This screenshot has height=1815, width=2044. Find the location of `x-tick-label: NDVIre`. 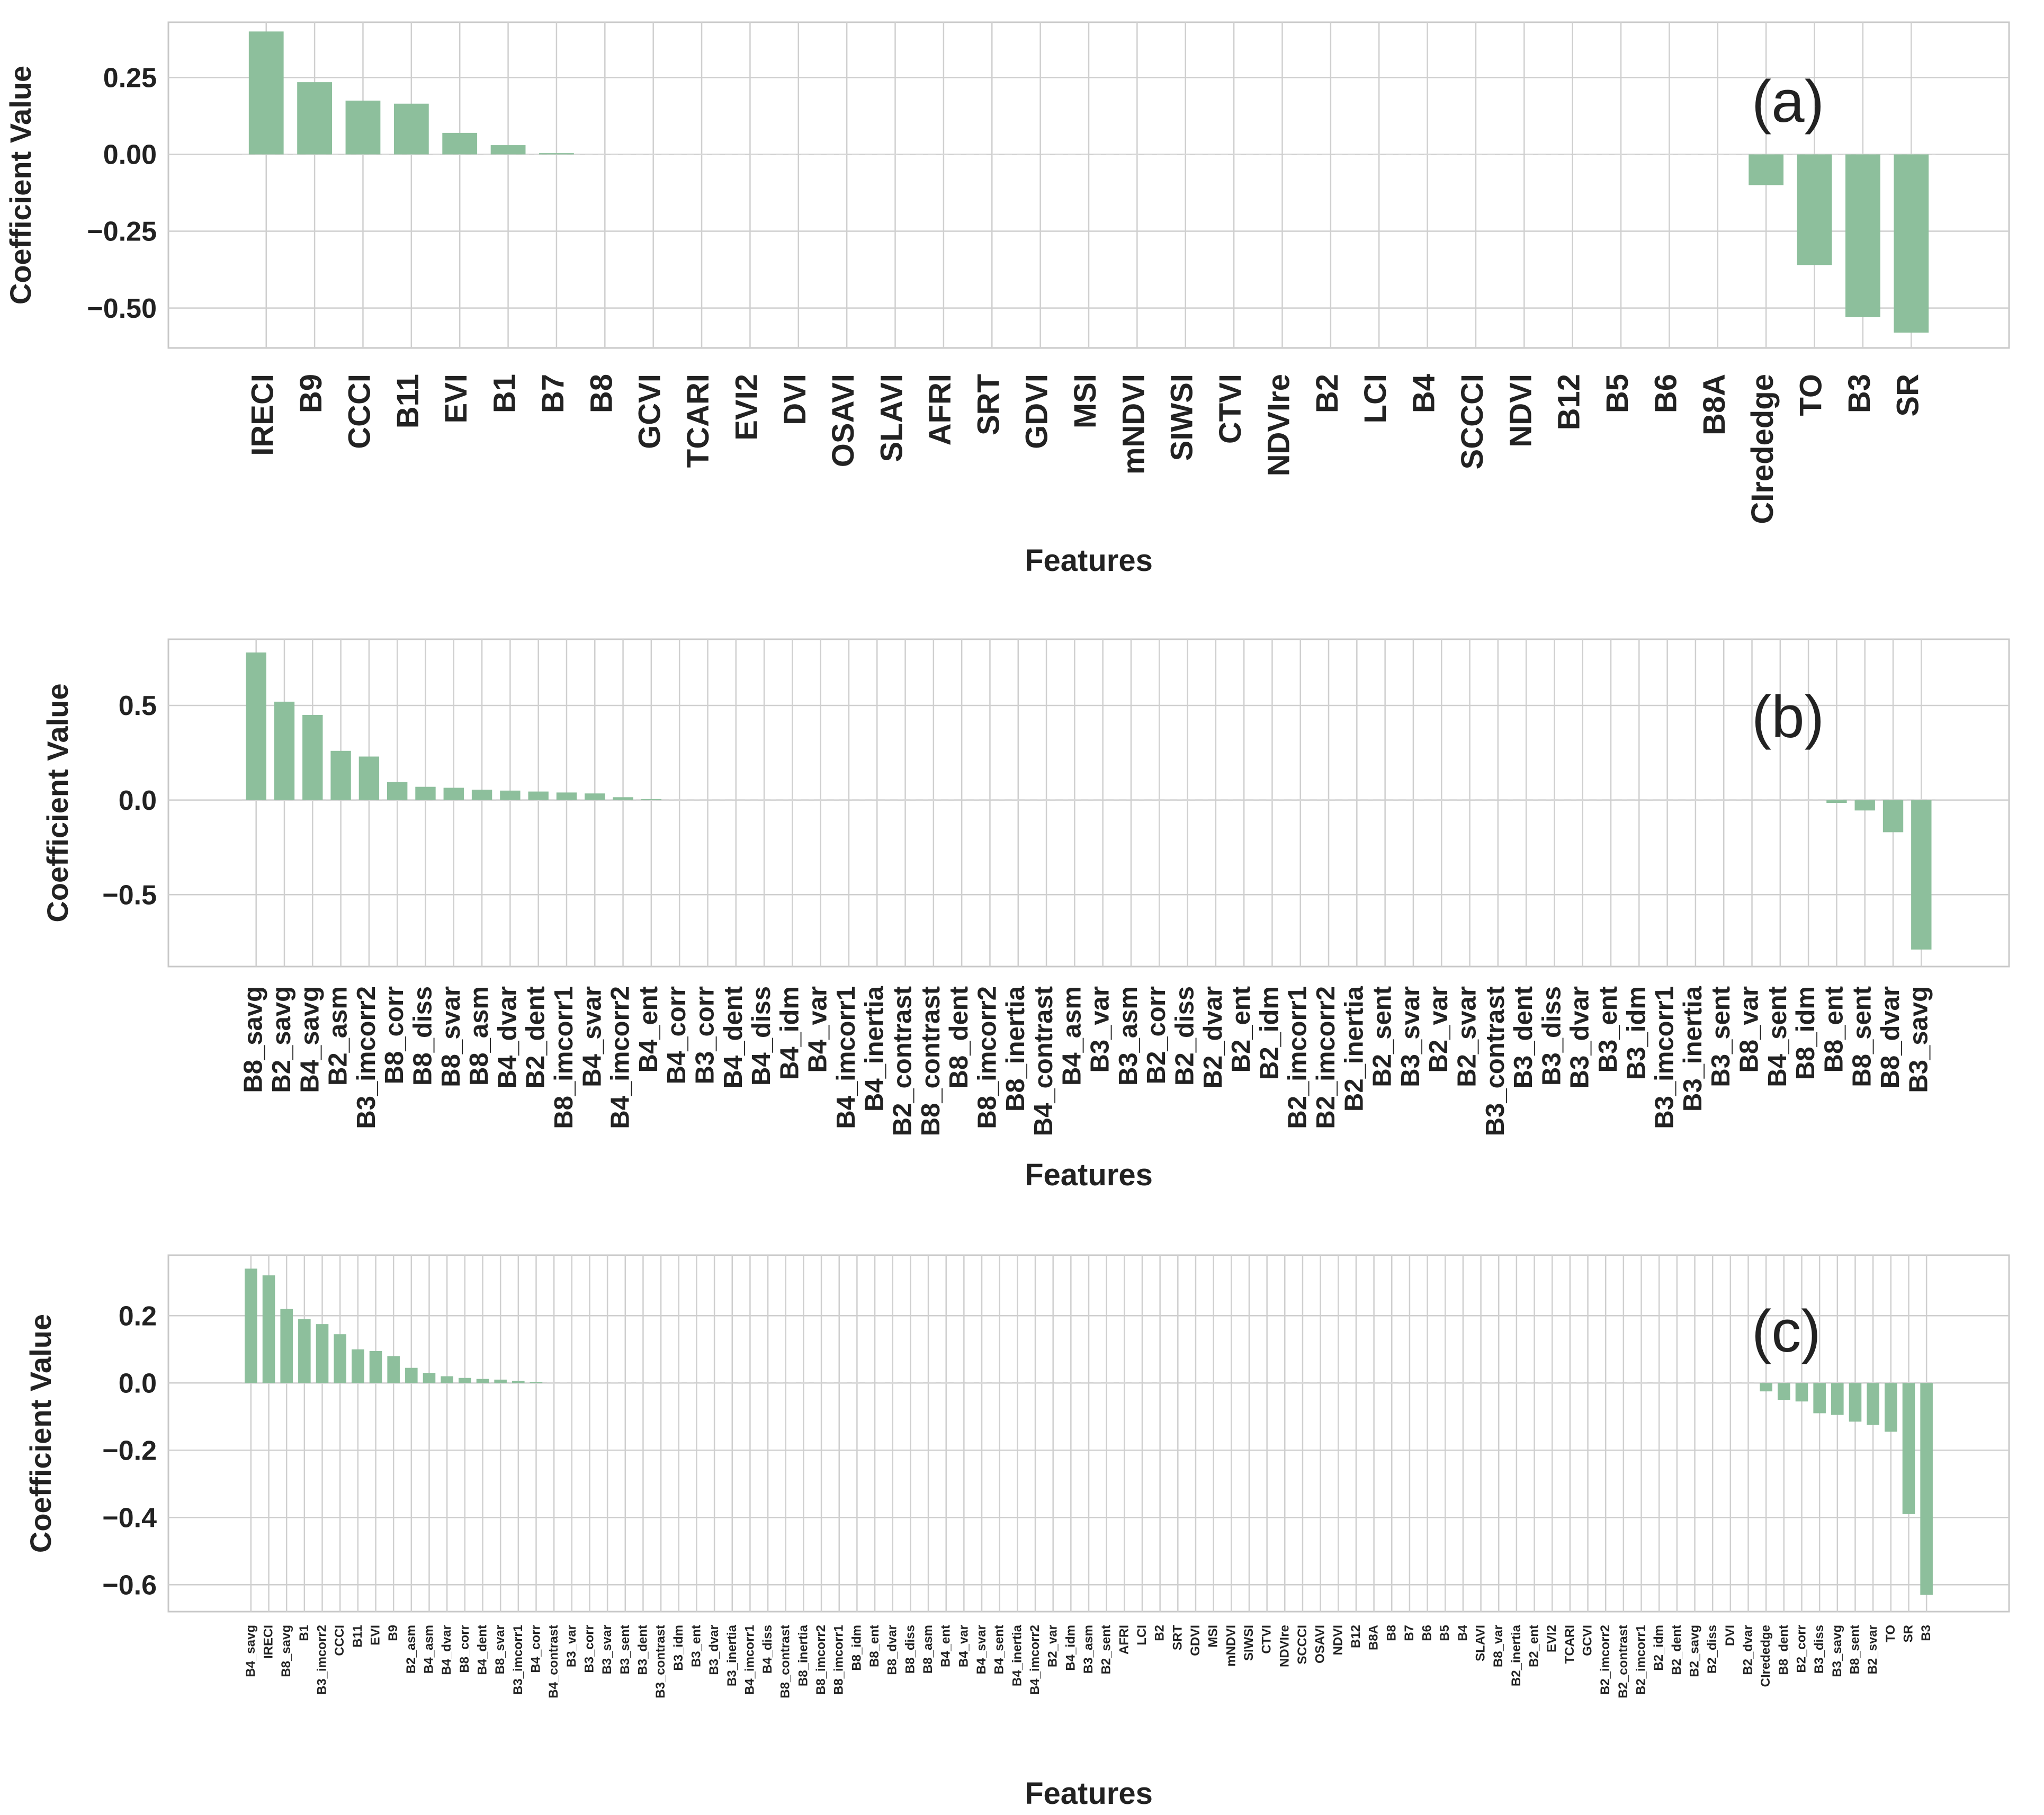

x-tick-label: NDVIre is located at coordinates (1284, 1646).